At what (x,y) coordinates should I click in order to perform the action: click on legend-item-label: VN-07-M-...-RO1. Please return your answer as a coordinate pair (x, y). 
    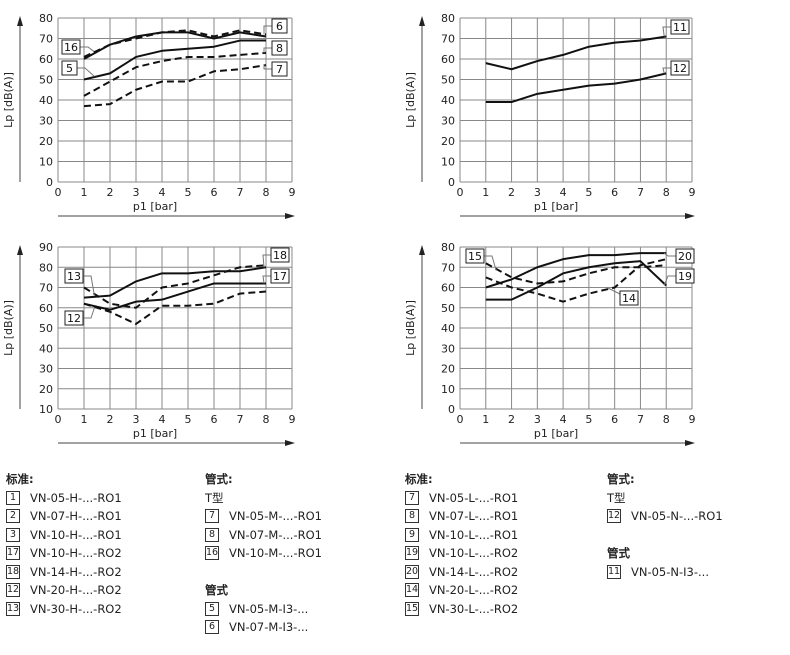
    Looking at the image, I should click on (275, 535).